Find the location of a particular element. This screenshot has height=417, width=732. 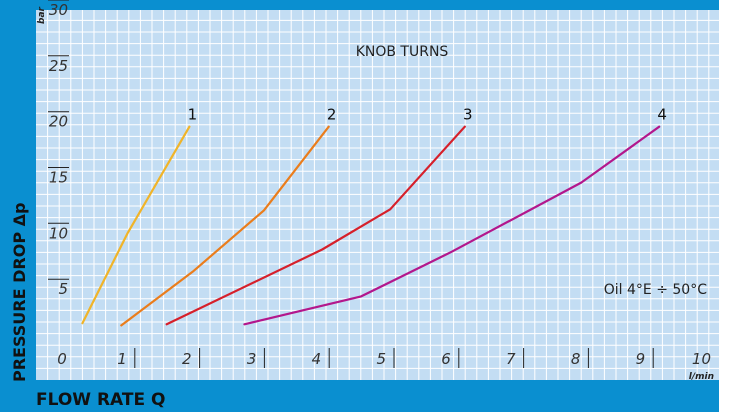

oil-annotation: Oil 4°E ÷ 50°C is located at coordinates (655, 290).